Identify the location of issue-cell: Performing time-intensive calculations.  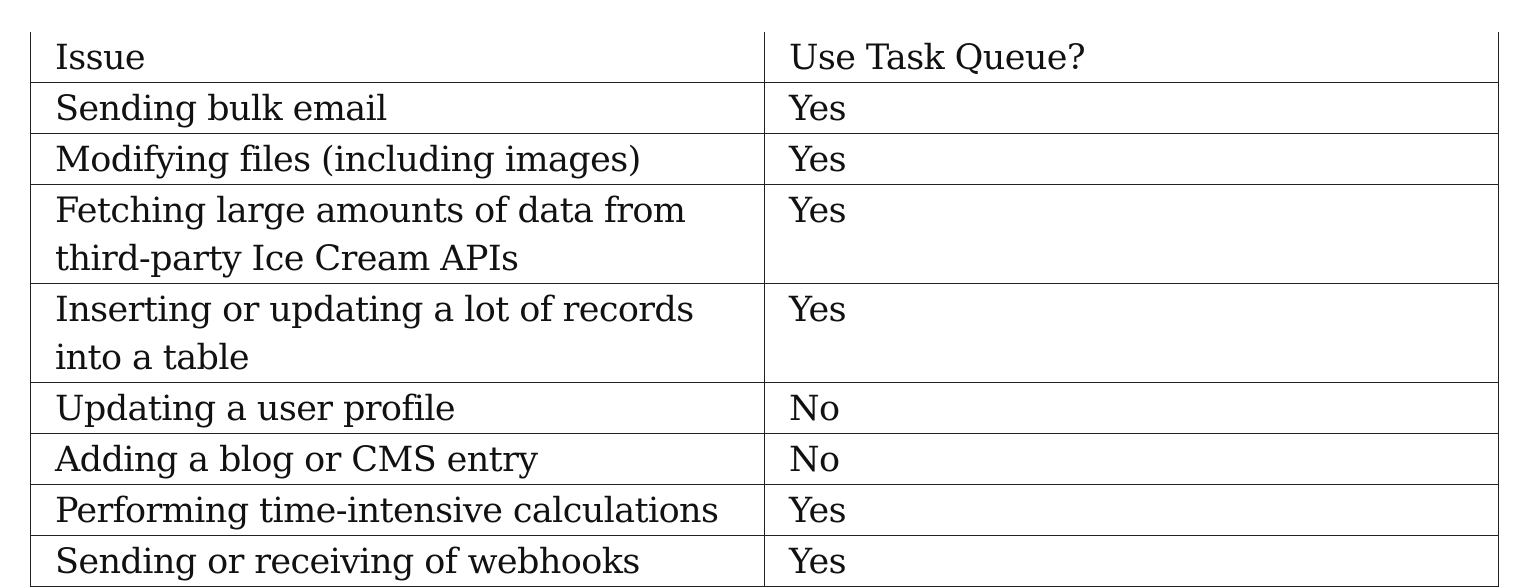
(397, 510).